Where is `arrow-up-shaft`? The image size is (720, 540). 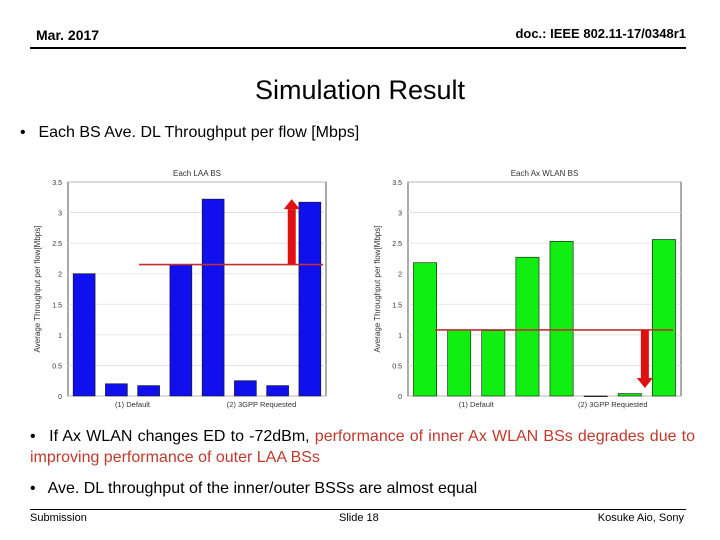 arrow-up-shaft is located at coordinates (291, 237).